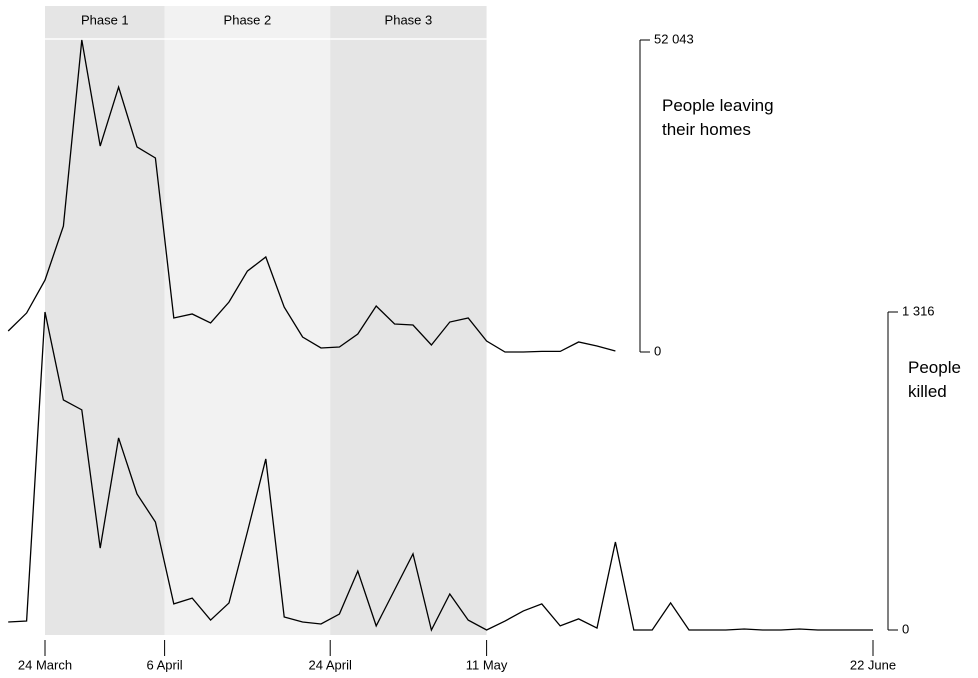 The image size is (978, 678). Describe the element at coordinates (674, 38) in the screenshot. I see `y-axis-tick-label: 52 043` at that location.